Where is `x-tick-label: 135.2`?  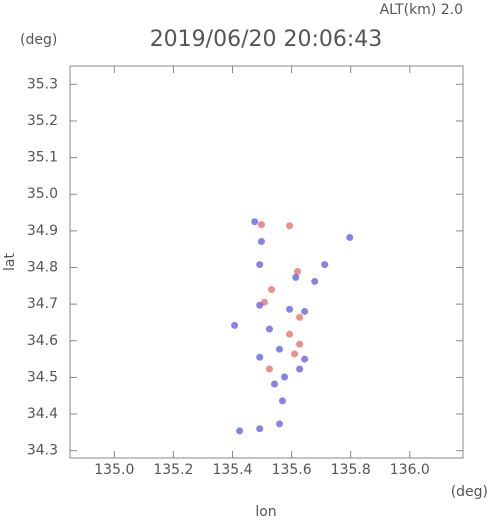 x-tick-label: 135.2 is located at coordinates (173, 470).